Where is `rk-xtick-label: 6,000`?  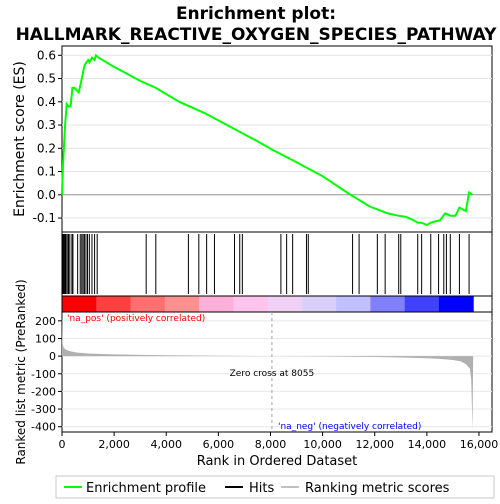
rk-xtick-label: 6,000 is located at coordinates (219, 444).